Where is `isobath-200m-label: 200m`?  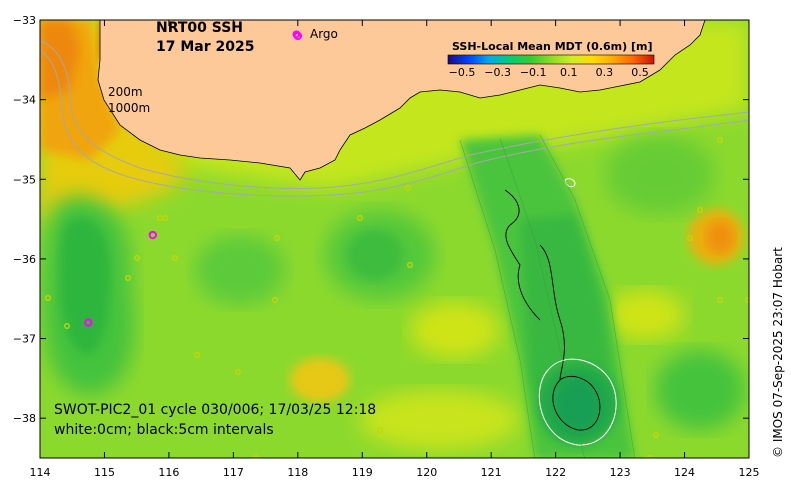
isobath-200m-label: 200m is located at coordinates (125, 92).